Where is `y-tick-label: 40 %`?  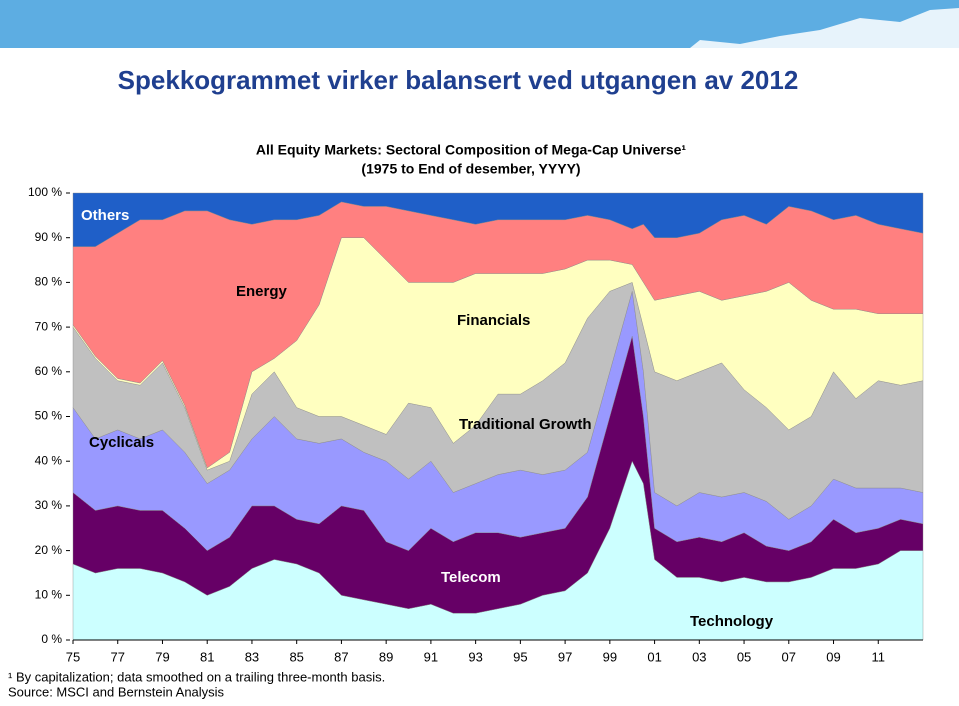
y-tick-label: 40 % is located at coordinates (49, 460).